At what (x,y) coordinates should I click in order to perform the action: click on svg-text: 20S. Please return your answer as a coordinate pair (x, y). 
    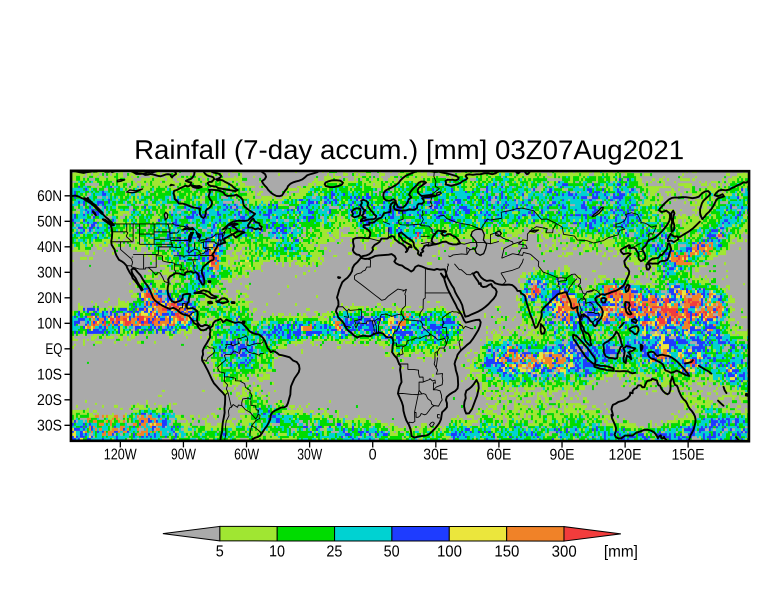
    Looking at the image, I should click on (49, 400).